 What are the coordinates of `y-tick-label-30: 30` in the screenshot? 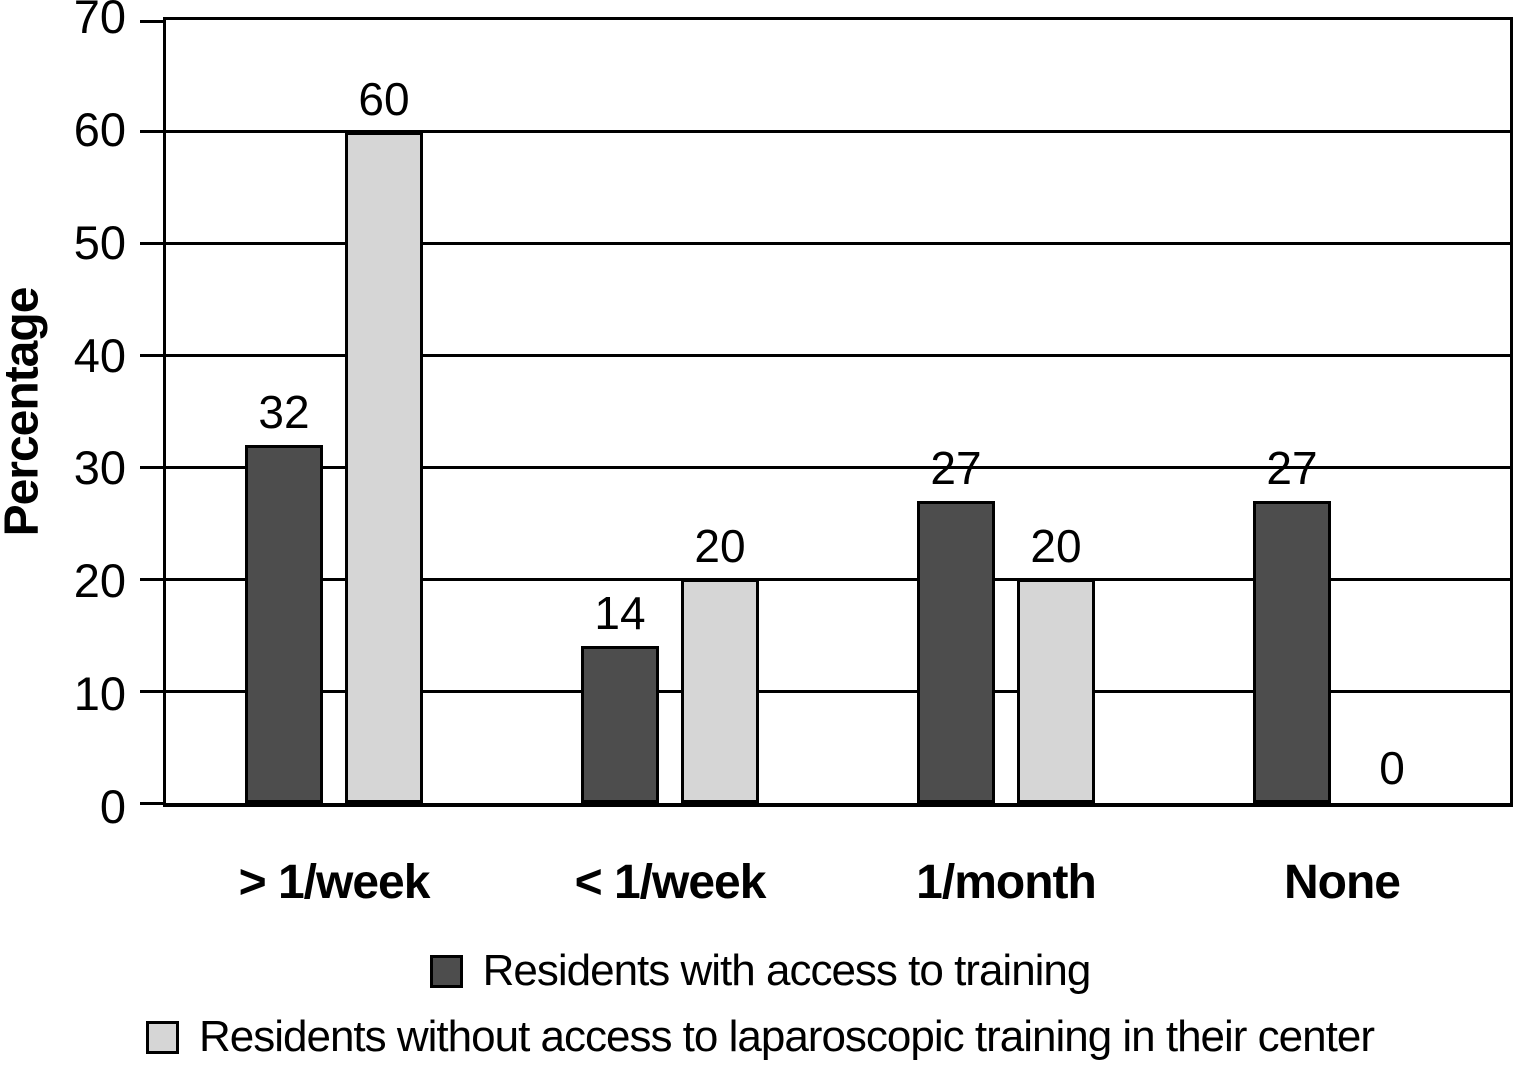 It's located at (99, 468).